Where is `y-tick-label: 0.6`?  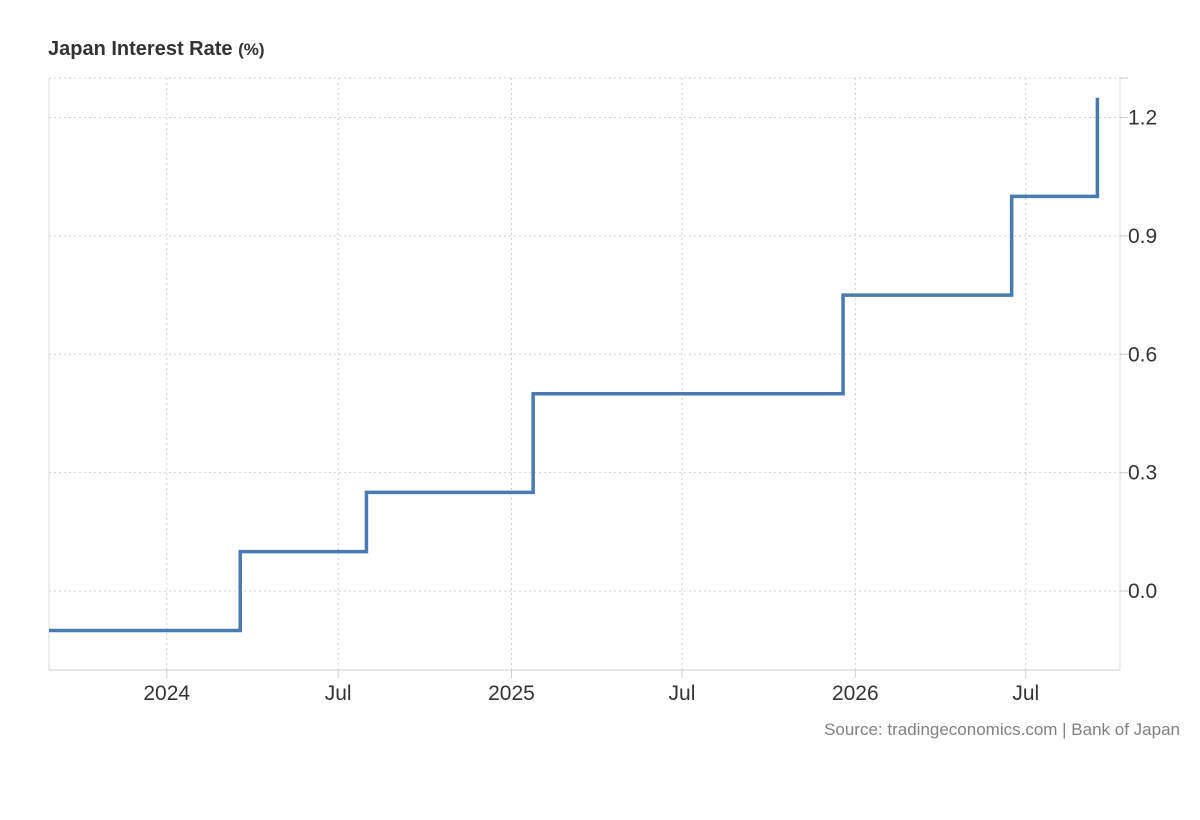
y-tick-label: 0.6 is located at coordinates (1142, 354).